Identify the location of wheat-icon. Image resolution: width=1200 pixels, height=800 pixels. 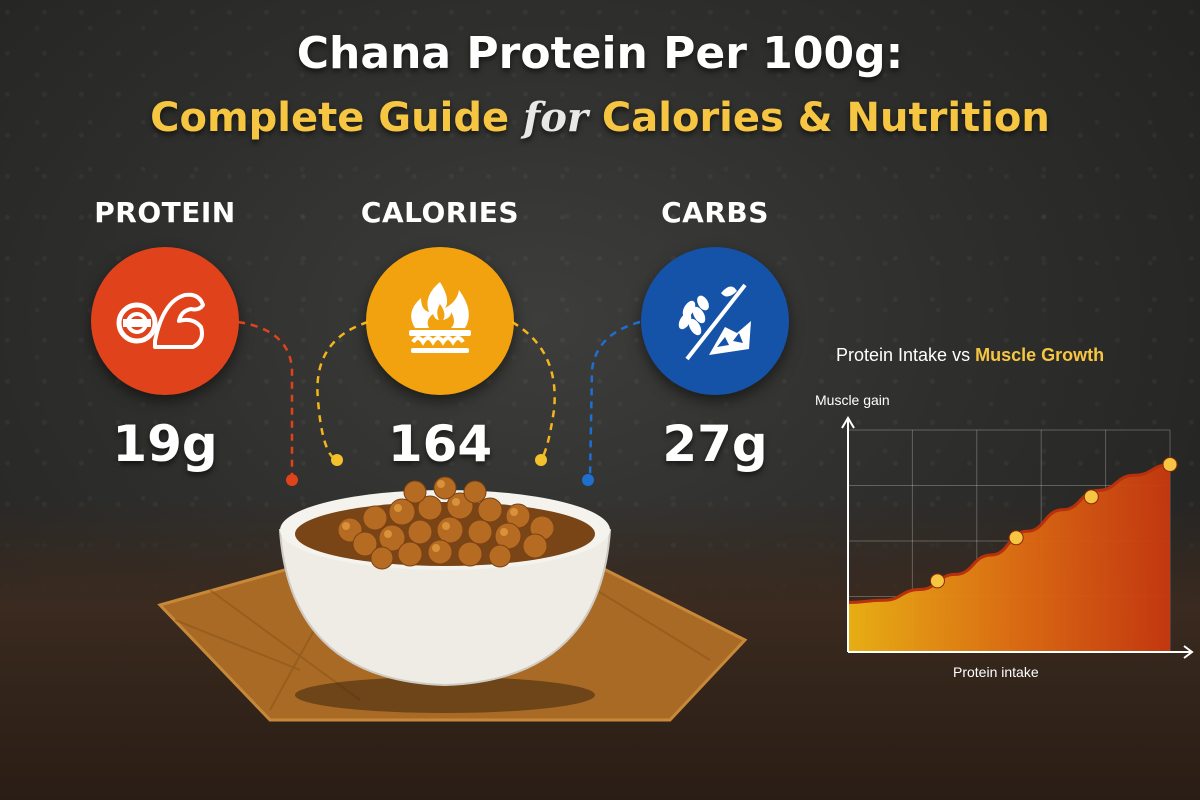
(714, 322).